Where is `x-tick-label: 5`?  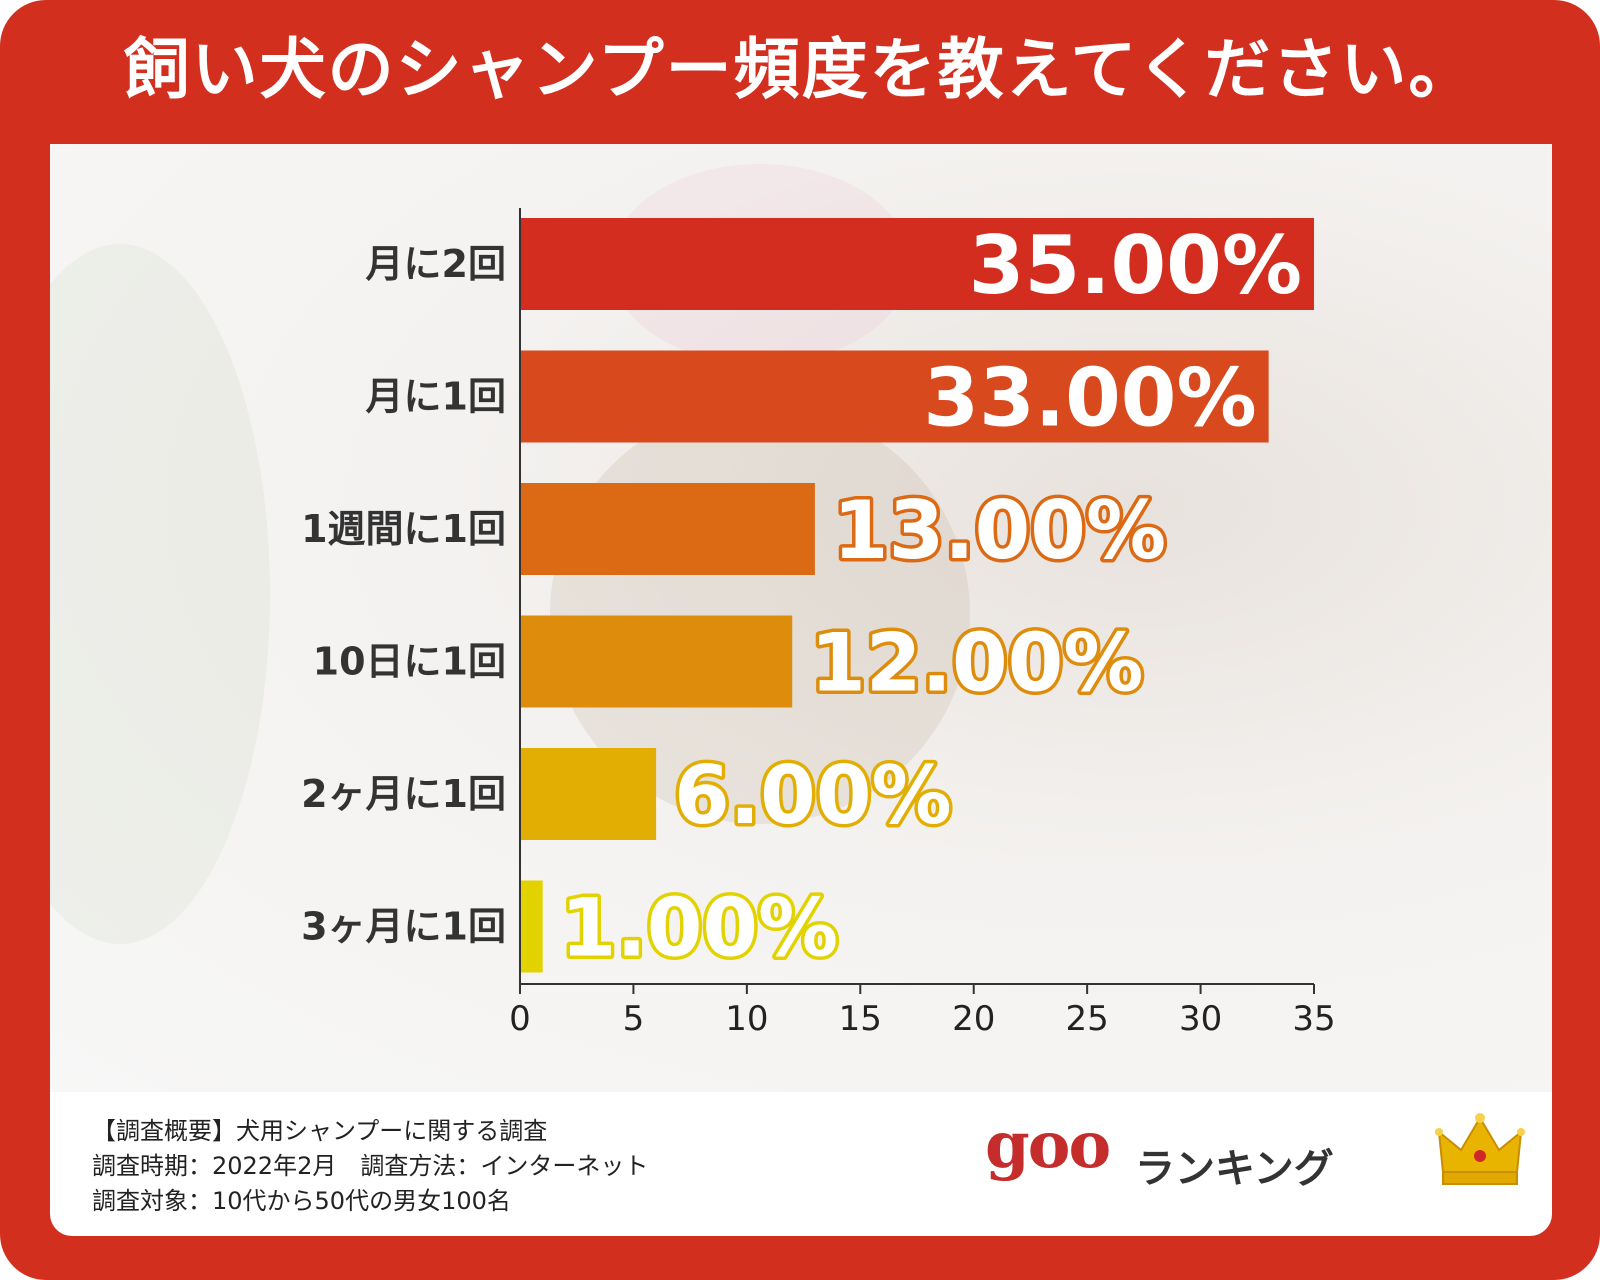
x-tick-label: 5 is located at coordinates (634, 1019).